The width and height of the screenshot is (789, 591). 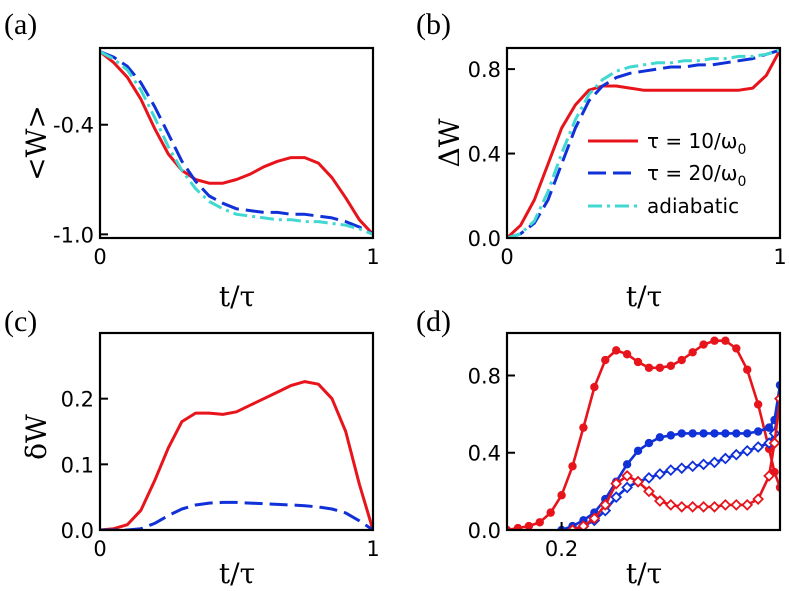 What do you see at coordinates (73, 126) in the screenshot?
I see `y-tick-label: -0.4` at bounding box center [73, 126].